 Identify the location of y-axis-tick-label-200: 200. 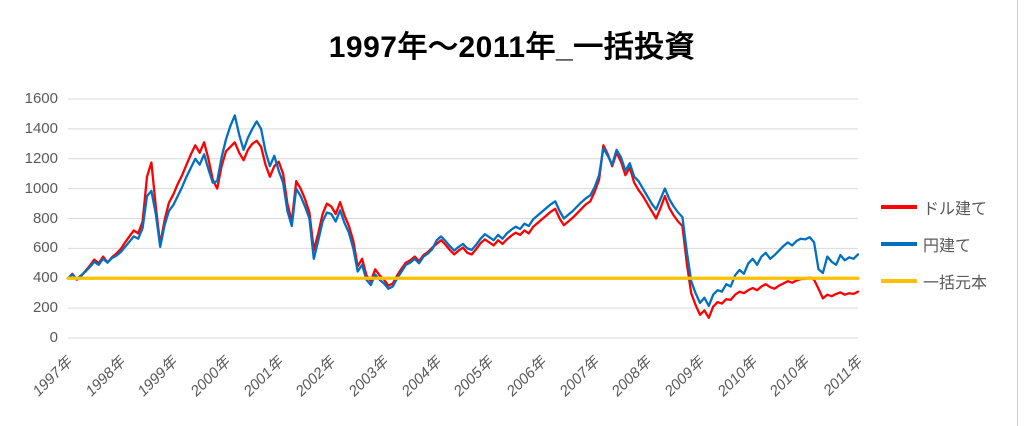
(45, 308).